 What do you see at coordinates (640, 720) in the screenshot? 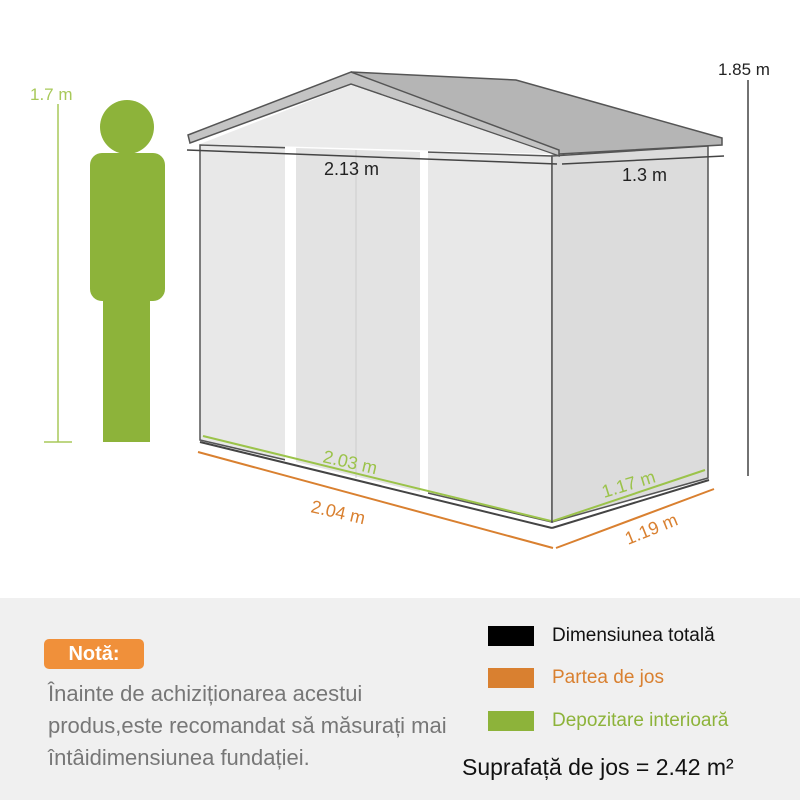
I see `legend-label: Depozitare interioară` at bounding box center [640, 720].